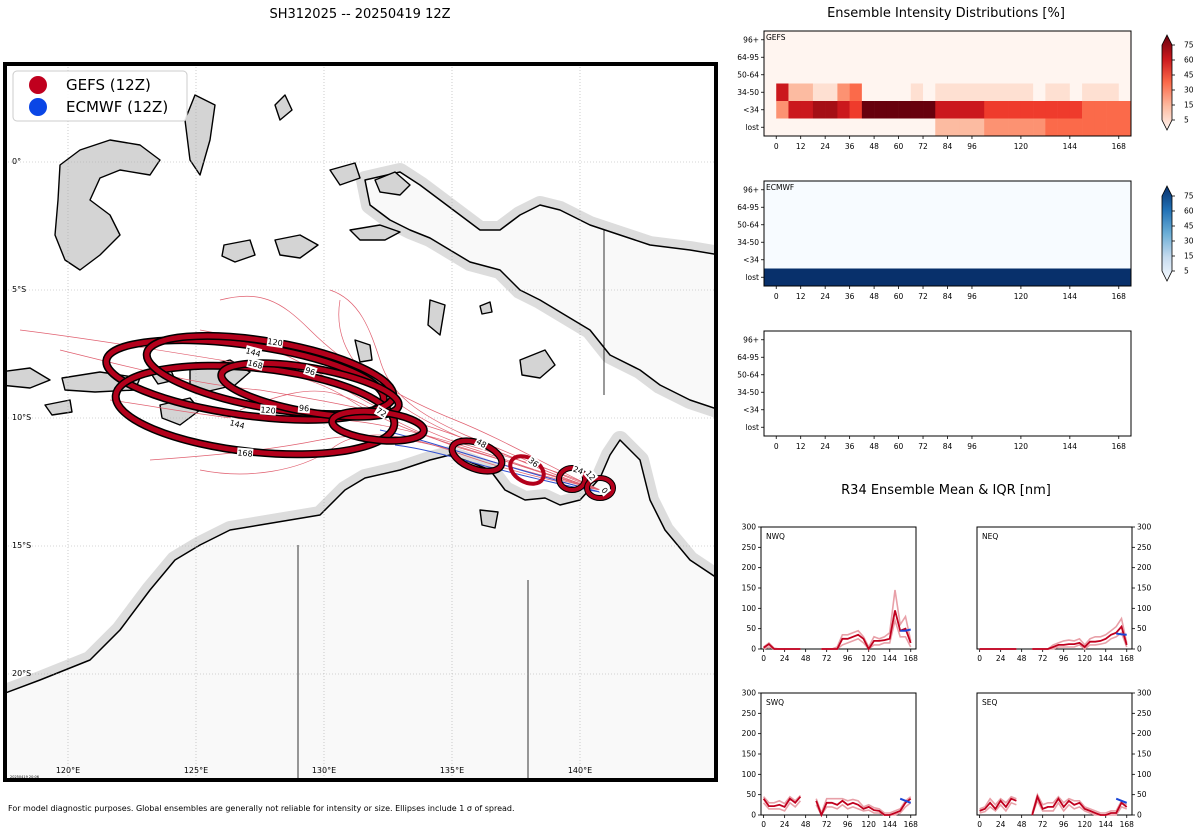 The image size is (1200, 840). I want to click on colorbar-tick-label: 5, so click(1186, 120).